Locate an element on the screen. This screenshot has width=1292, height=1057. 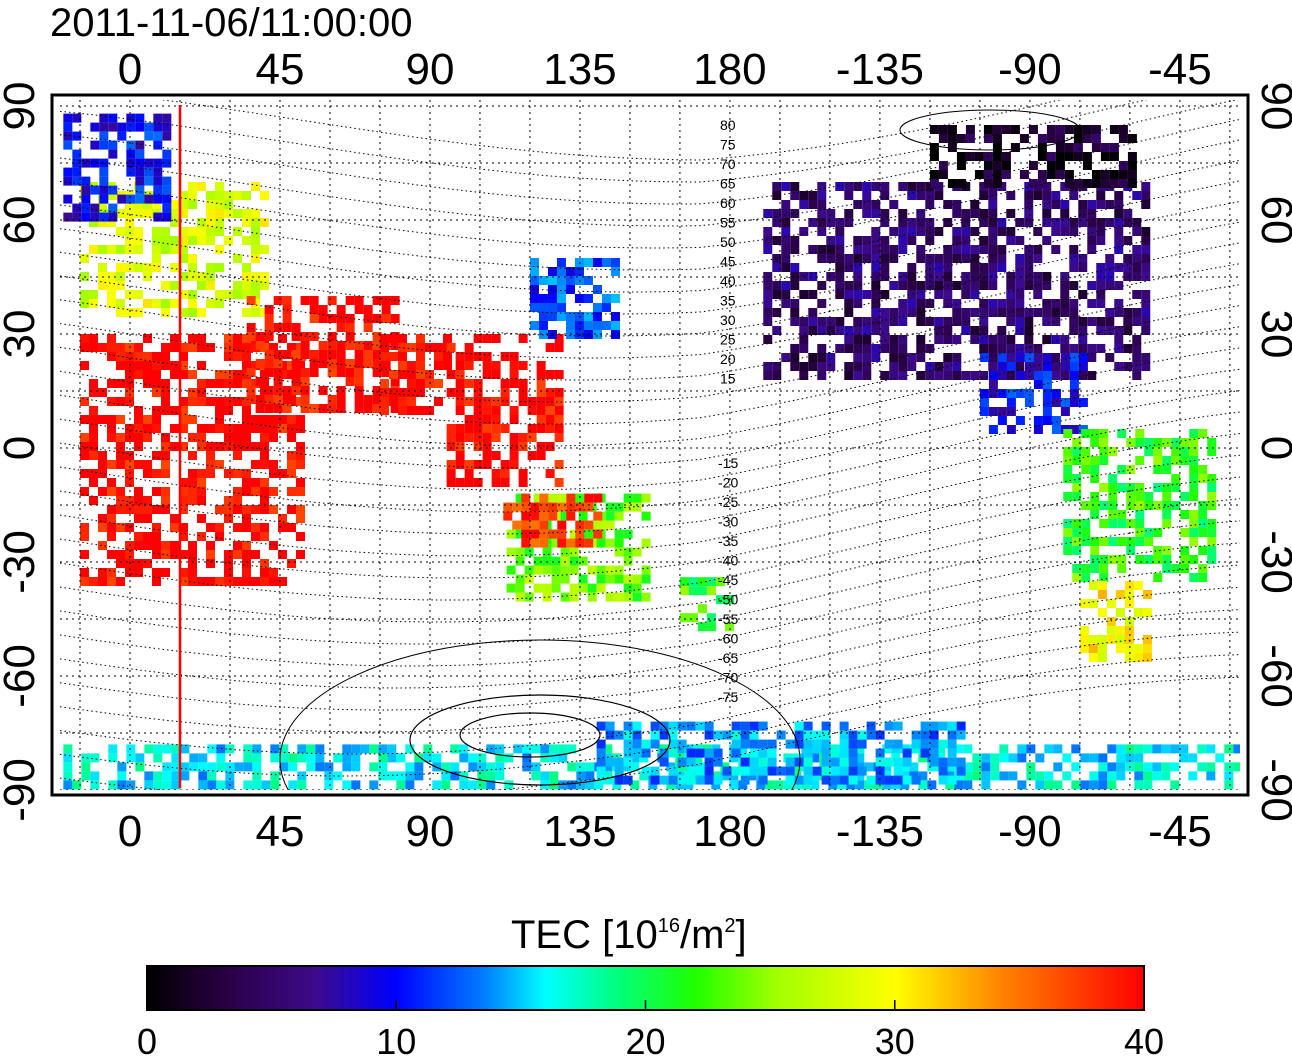
colorbar-tick-label: 30 is located at coordinates (895, 1039).